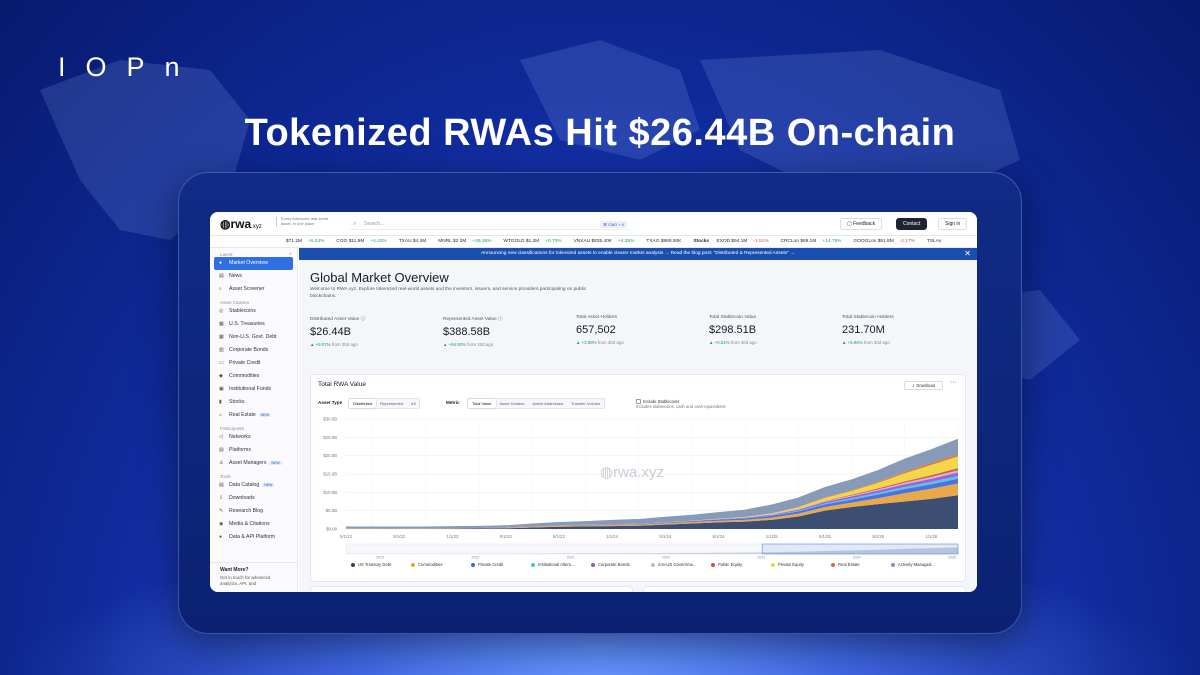  What do you see at coordinates (253, 337) in the screenshot?
I see `sidebar-item-non-u-s-govt-debt: ▦ Non-U.S. Govt. Debt` at bounding box center [253, 337].